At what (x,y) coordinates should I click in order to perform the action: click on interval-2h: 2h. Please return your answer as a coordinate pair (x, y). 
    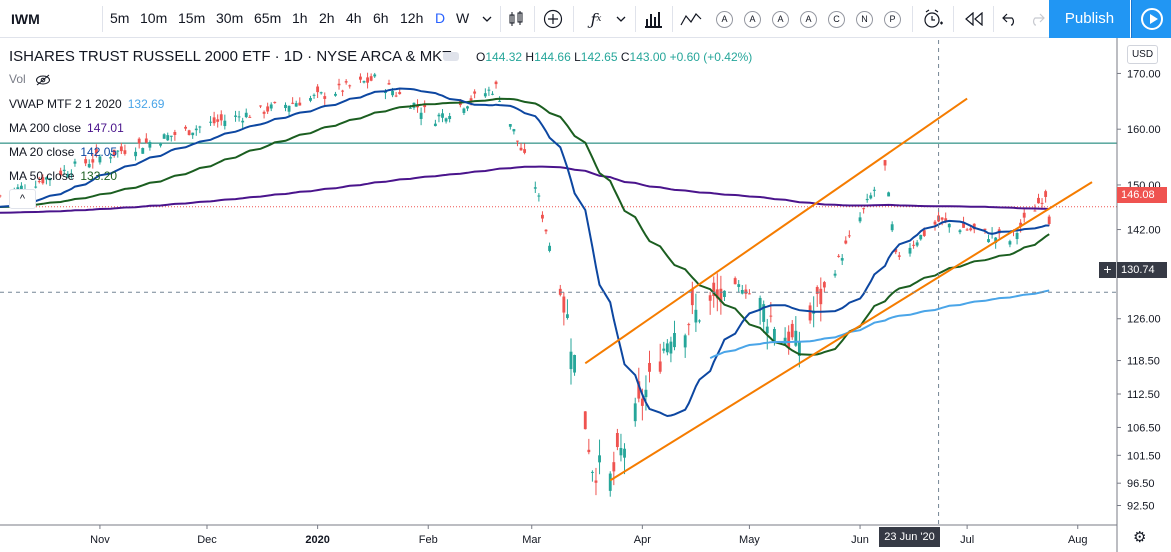
    Looking at the image, I should click on (327, 18).